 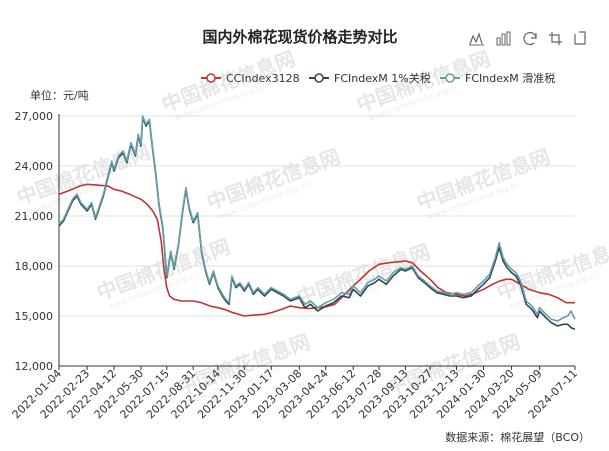 What do you see at coordinates (382, 78) in the screenshot?
I see `legend-label-fcindex-1pct: FCIndexM 1%关税` at bounding box center [382, 78].